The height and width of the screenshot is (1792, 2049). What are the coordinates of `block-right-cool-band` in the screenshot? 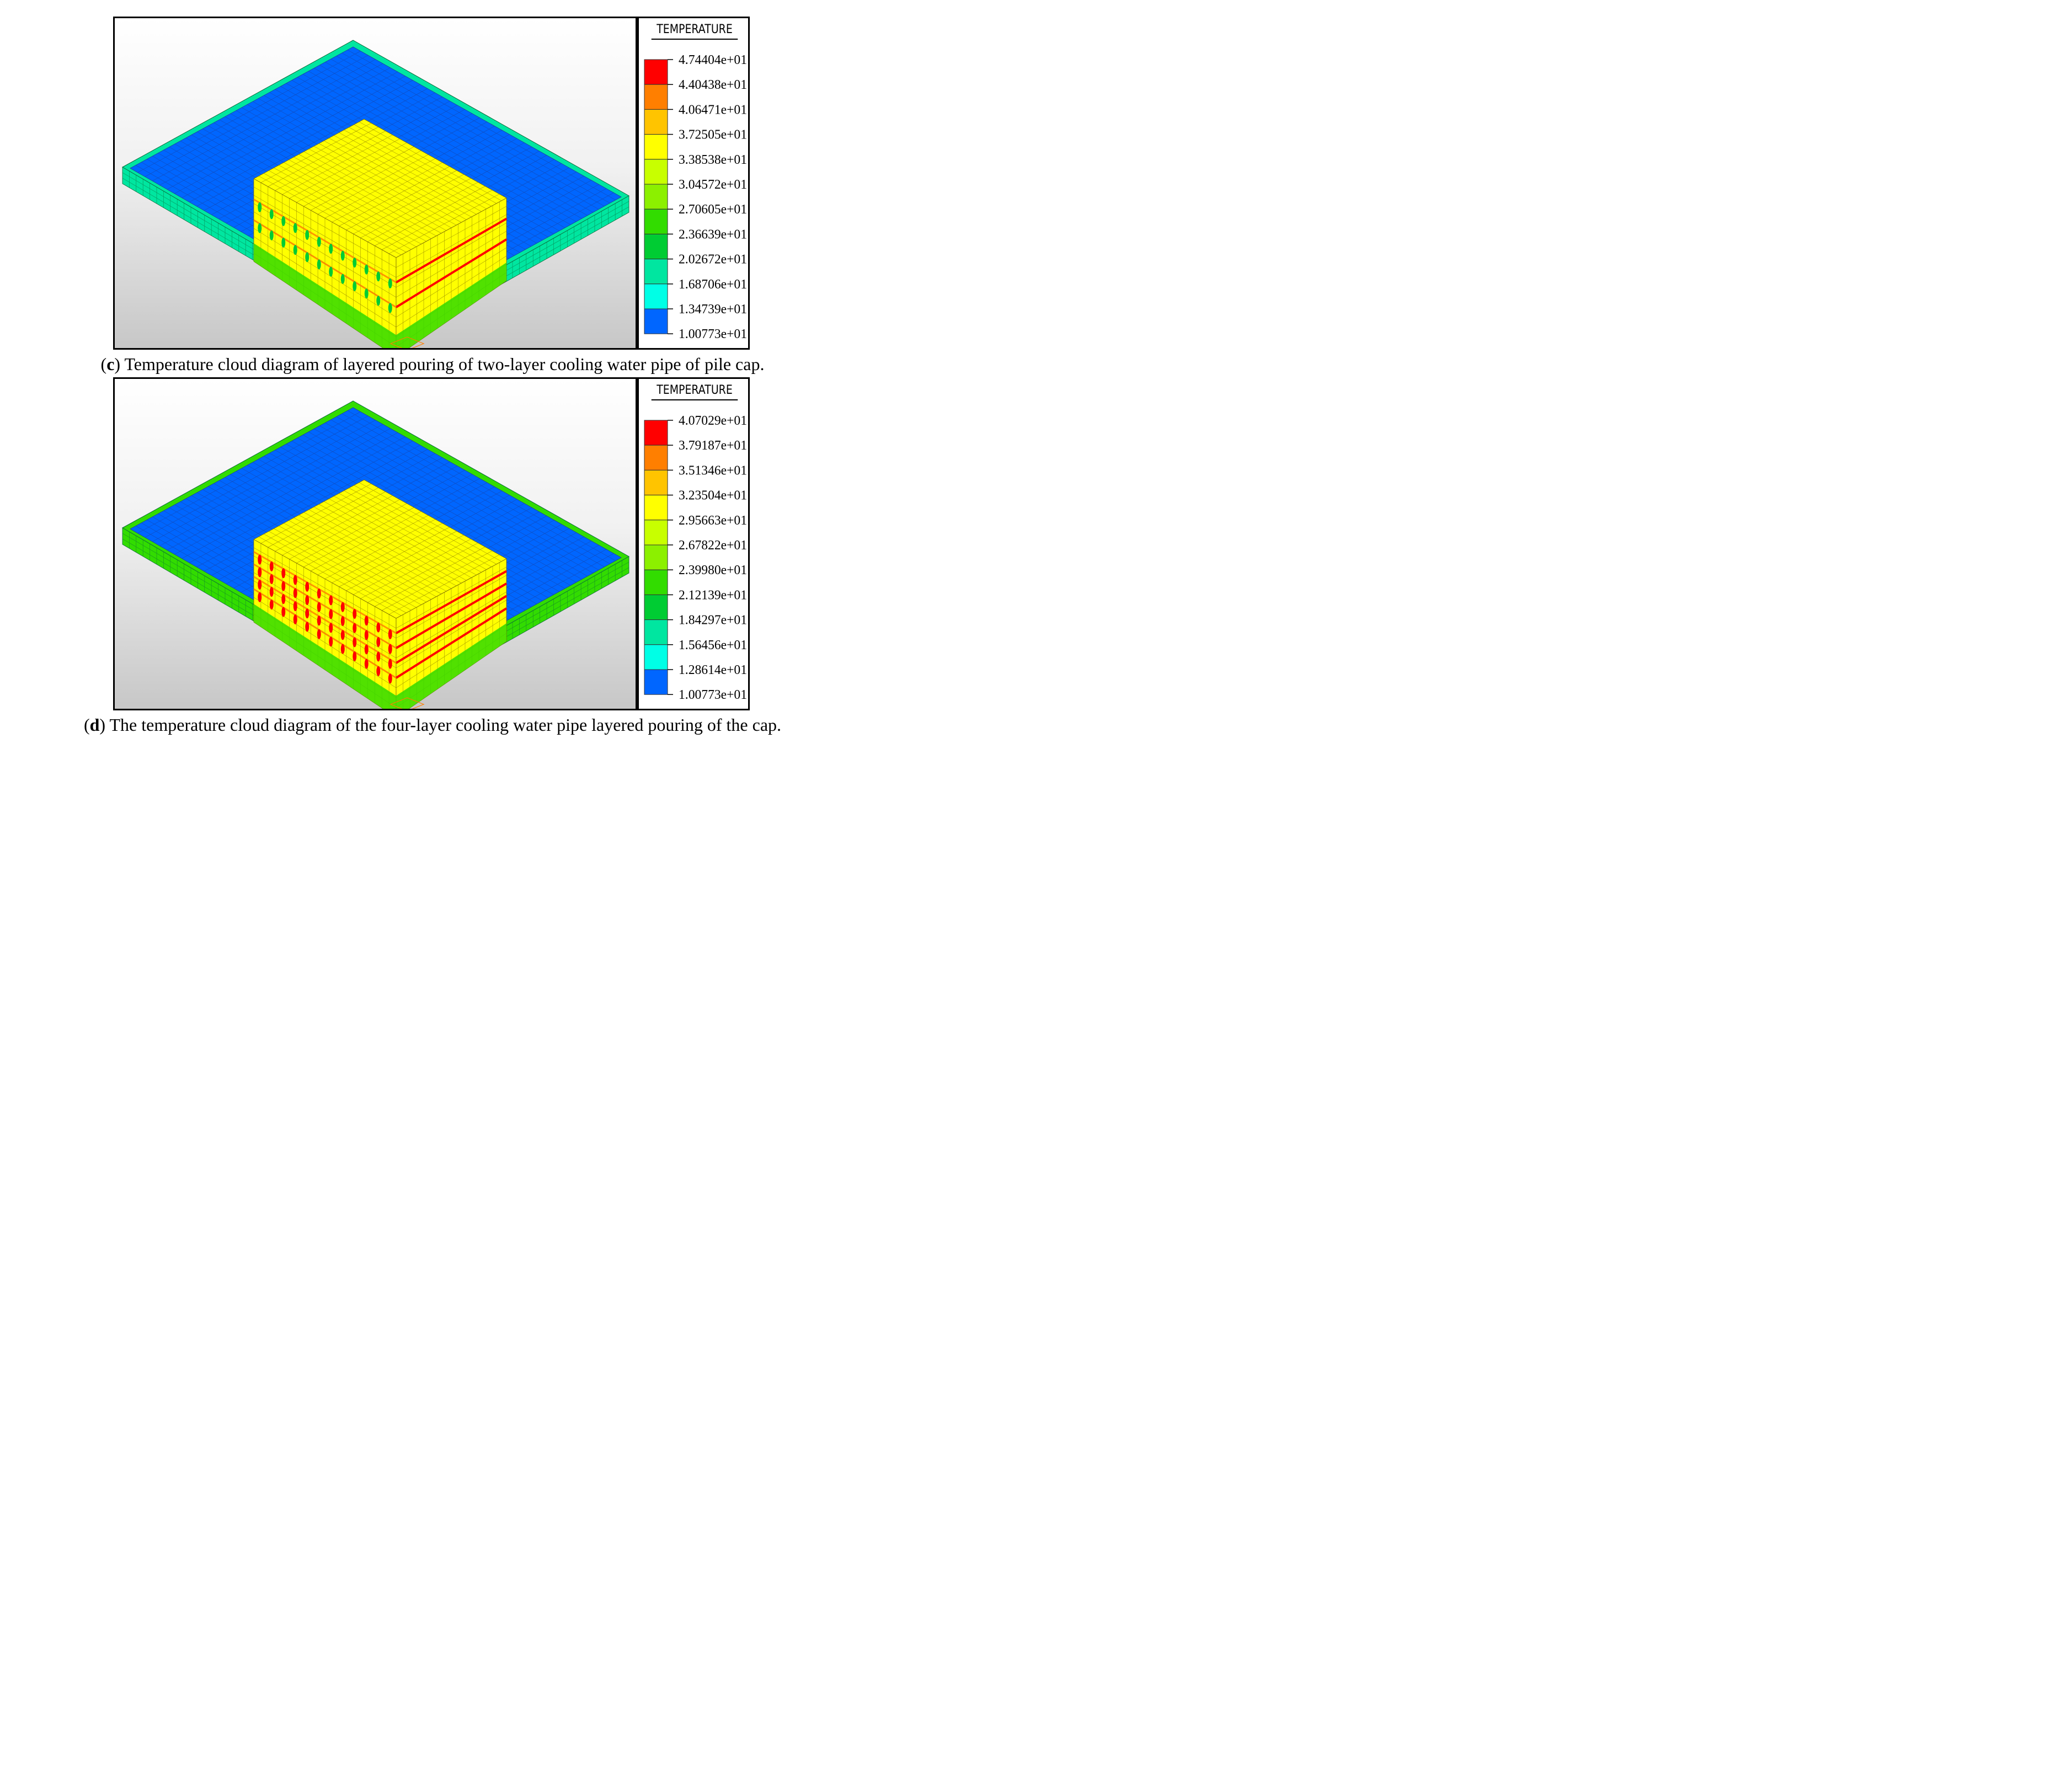 It's located at (451, 305).